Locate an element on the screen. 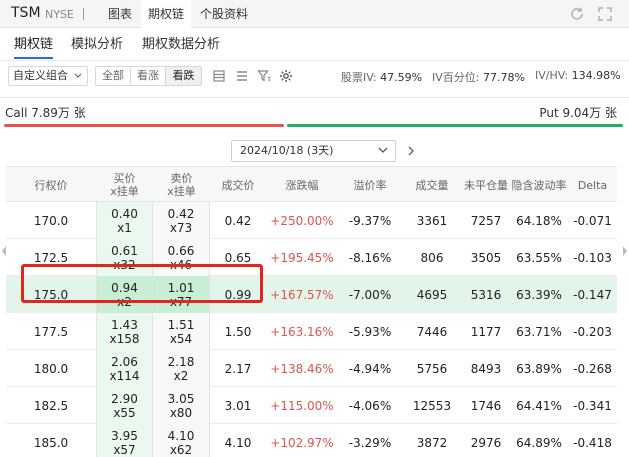 The image size is (629, 457). combo-dropdown-label: 自定义组合 is located at coordinates (40, 75).